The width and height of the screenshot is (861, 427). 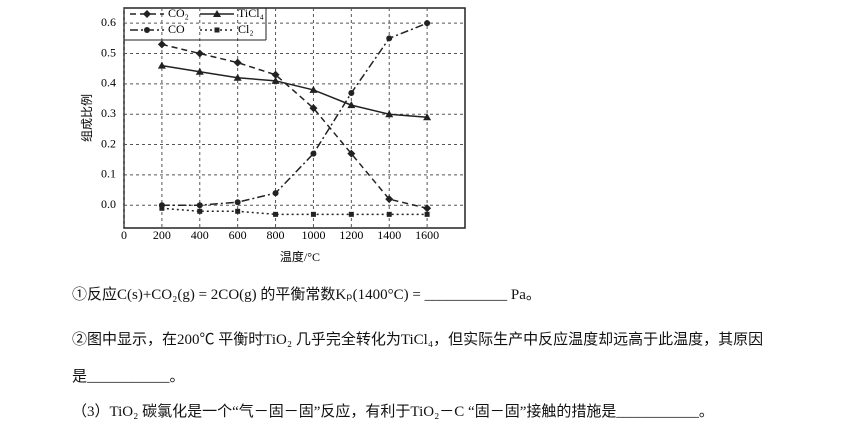 I want to click on legend-label: Cl₂, so click(x=246, y=29).